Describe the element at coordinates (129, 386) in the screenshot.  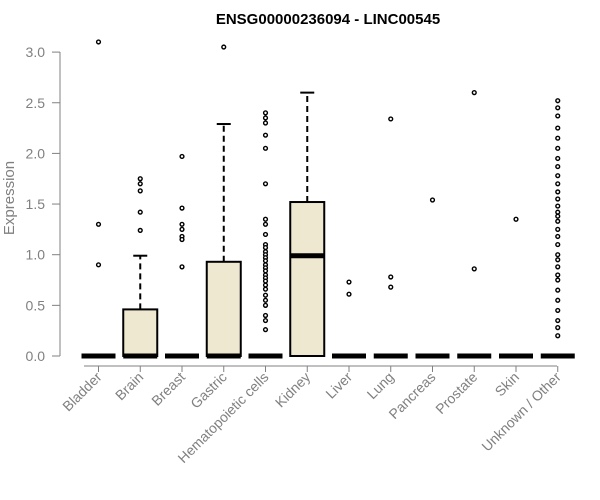
I see `x-tick-label: Brain` at that location.